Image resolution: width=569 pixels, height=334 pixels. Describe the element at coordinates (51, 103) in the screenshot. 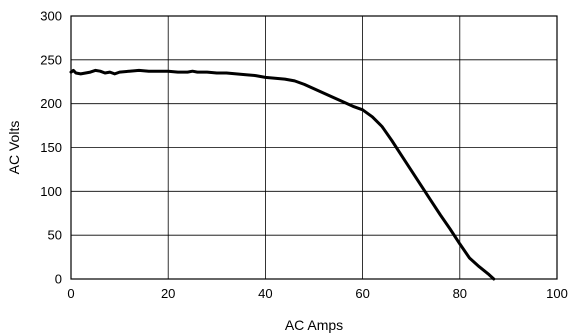

I see `y-tick-label: 200` at that location.